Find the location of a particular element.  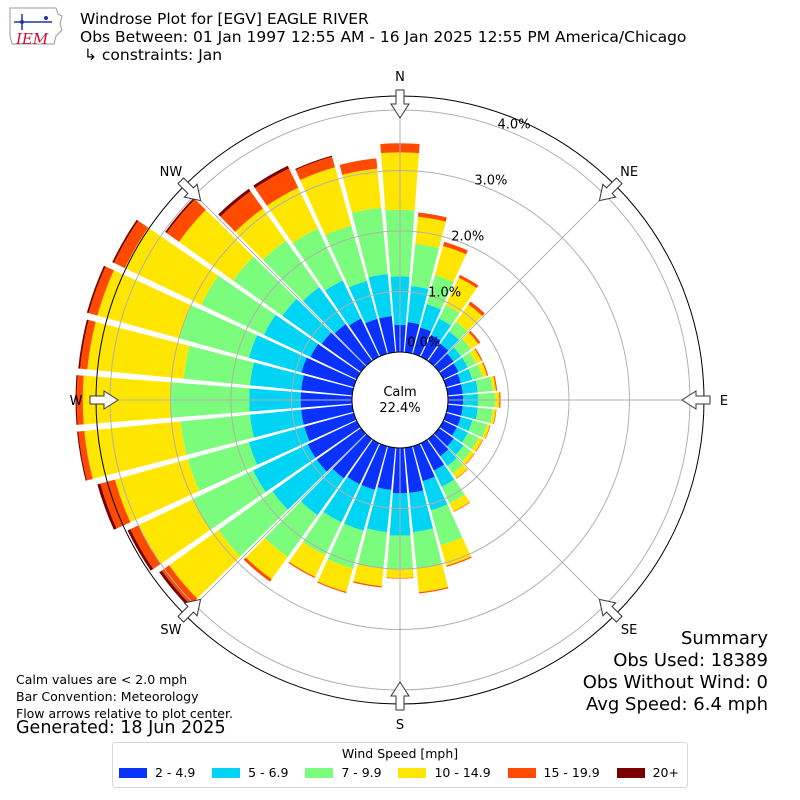

radial-tick-label: 4.0% is located at coordinates (514, 125).